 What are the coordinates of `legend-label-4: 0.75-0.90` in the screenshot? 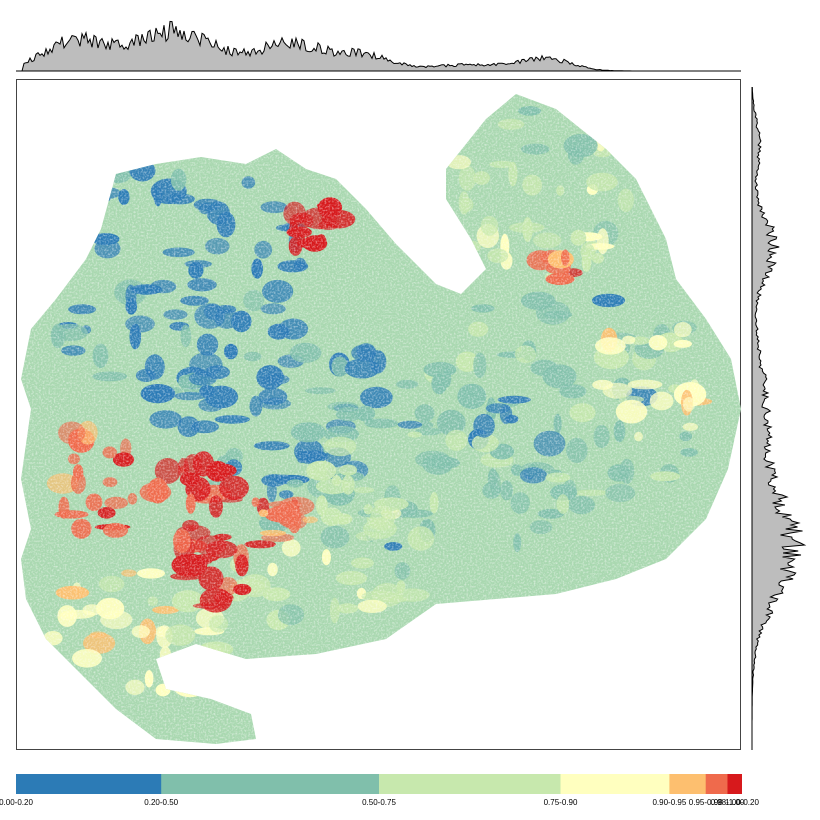 It's located at (560, 802).